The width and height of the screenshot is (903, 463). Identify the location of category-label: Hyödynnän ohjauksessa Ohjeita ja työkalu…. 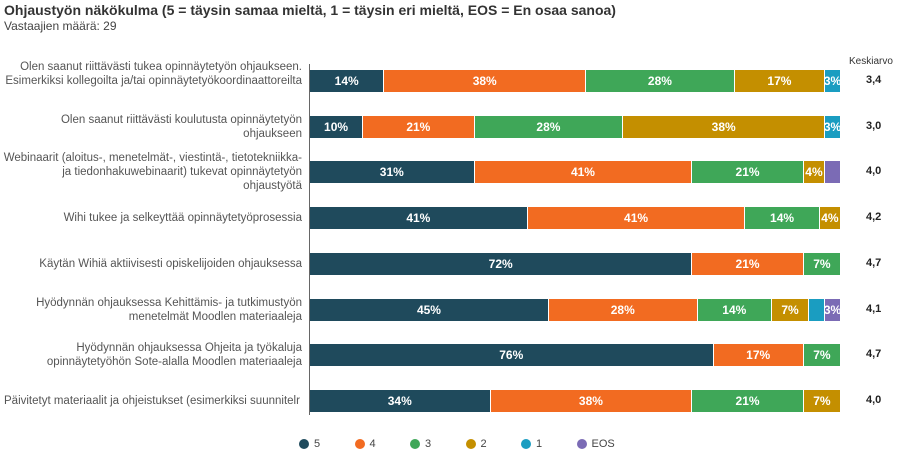
(174, 355).